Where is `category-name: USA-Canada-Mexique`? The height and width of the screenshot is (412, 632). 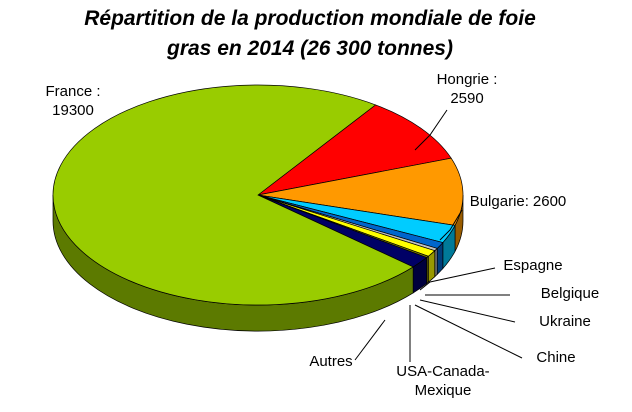
category-name: USA-Canada-Mexique is located at coordinates (443, 381).